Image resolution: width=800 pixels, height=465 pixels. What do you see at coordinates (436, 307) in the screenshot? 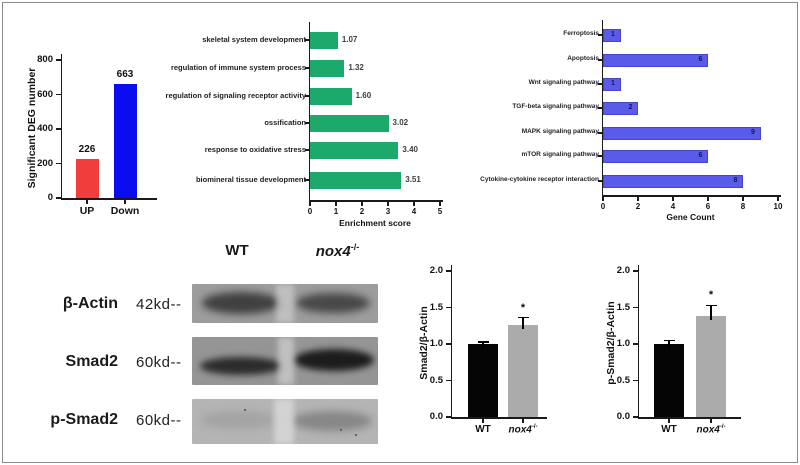
I see `smad2_ratio-y-tick-label: 1.5` at bounding box center [436, 307].